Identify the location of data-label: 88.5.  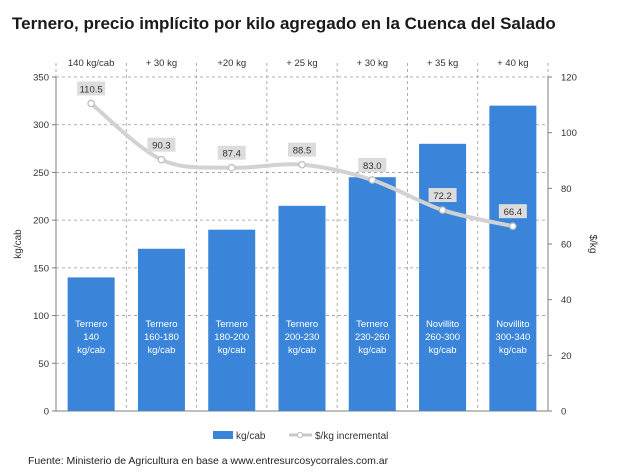
(302, 151).